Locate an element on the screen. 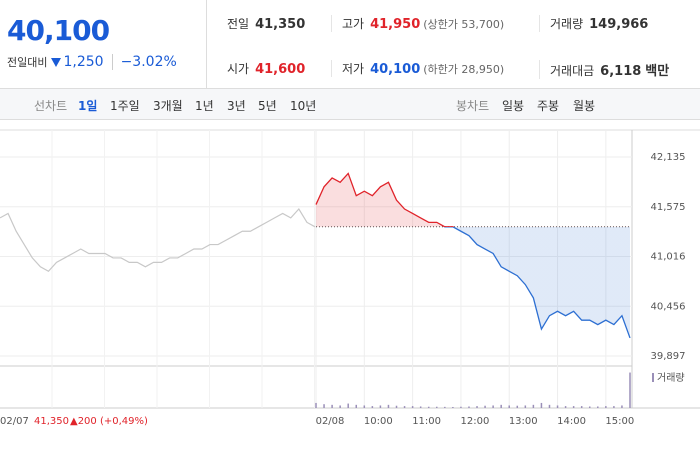 This screenshot has height=450, width=700. y-tick-label: 42,135 is located at coordinates (668, 157).